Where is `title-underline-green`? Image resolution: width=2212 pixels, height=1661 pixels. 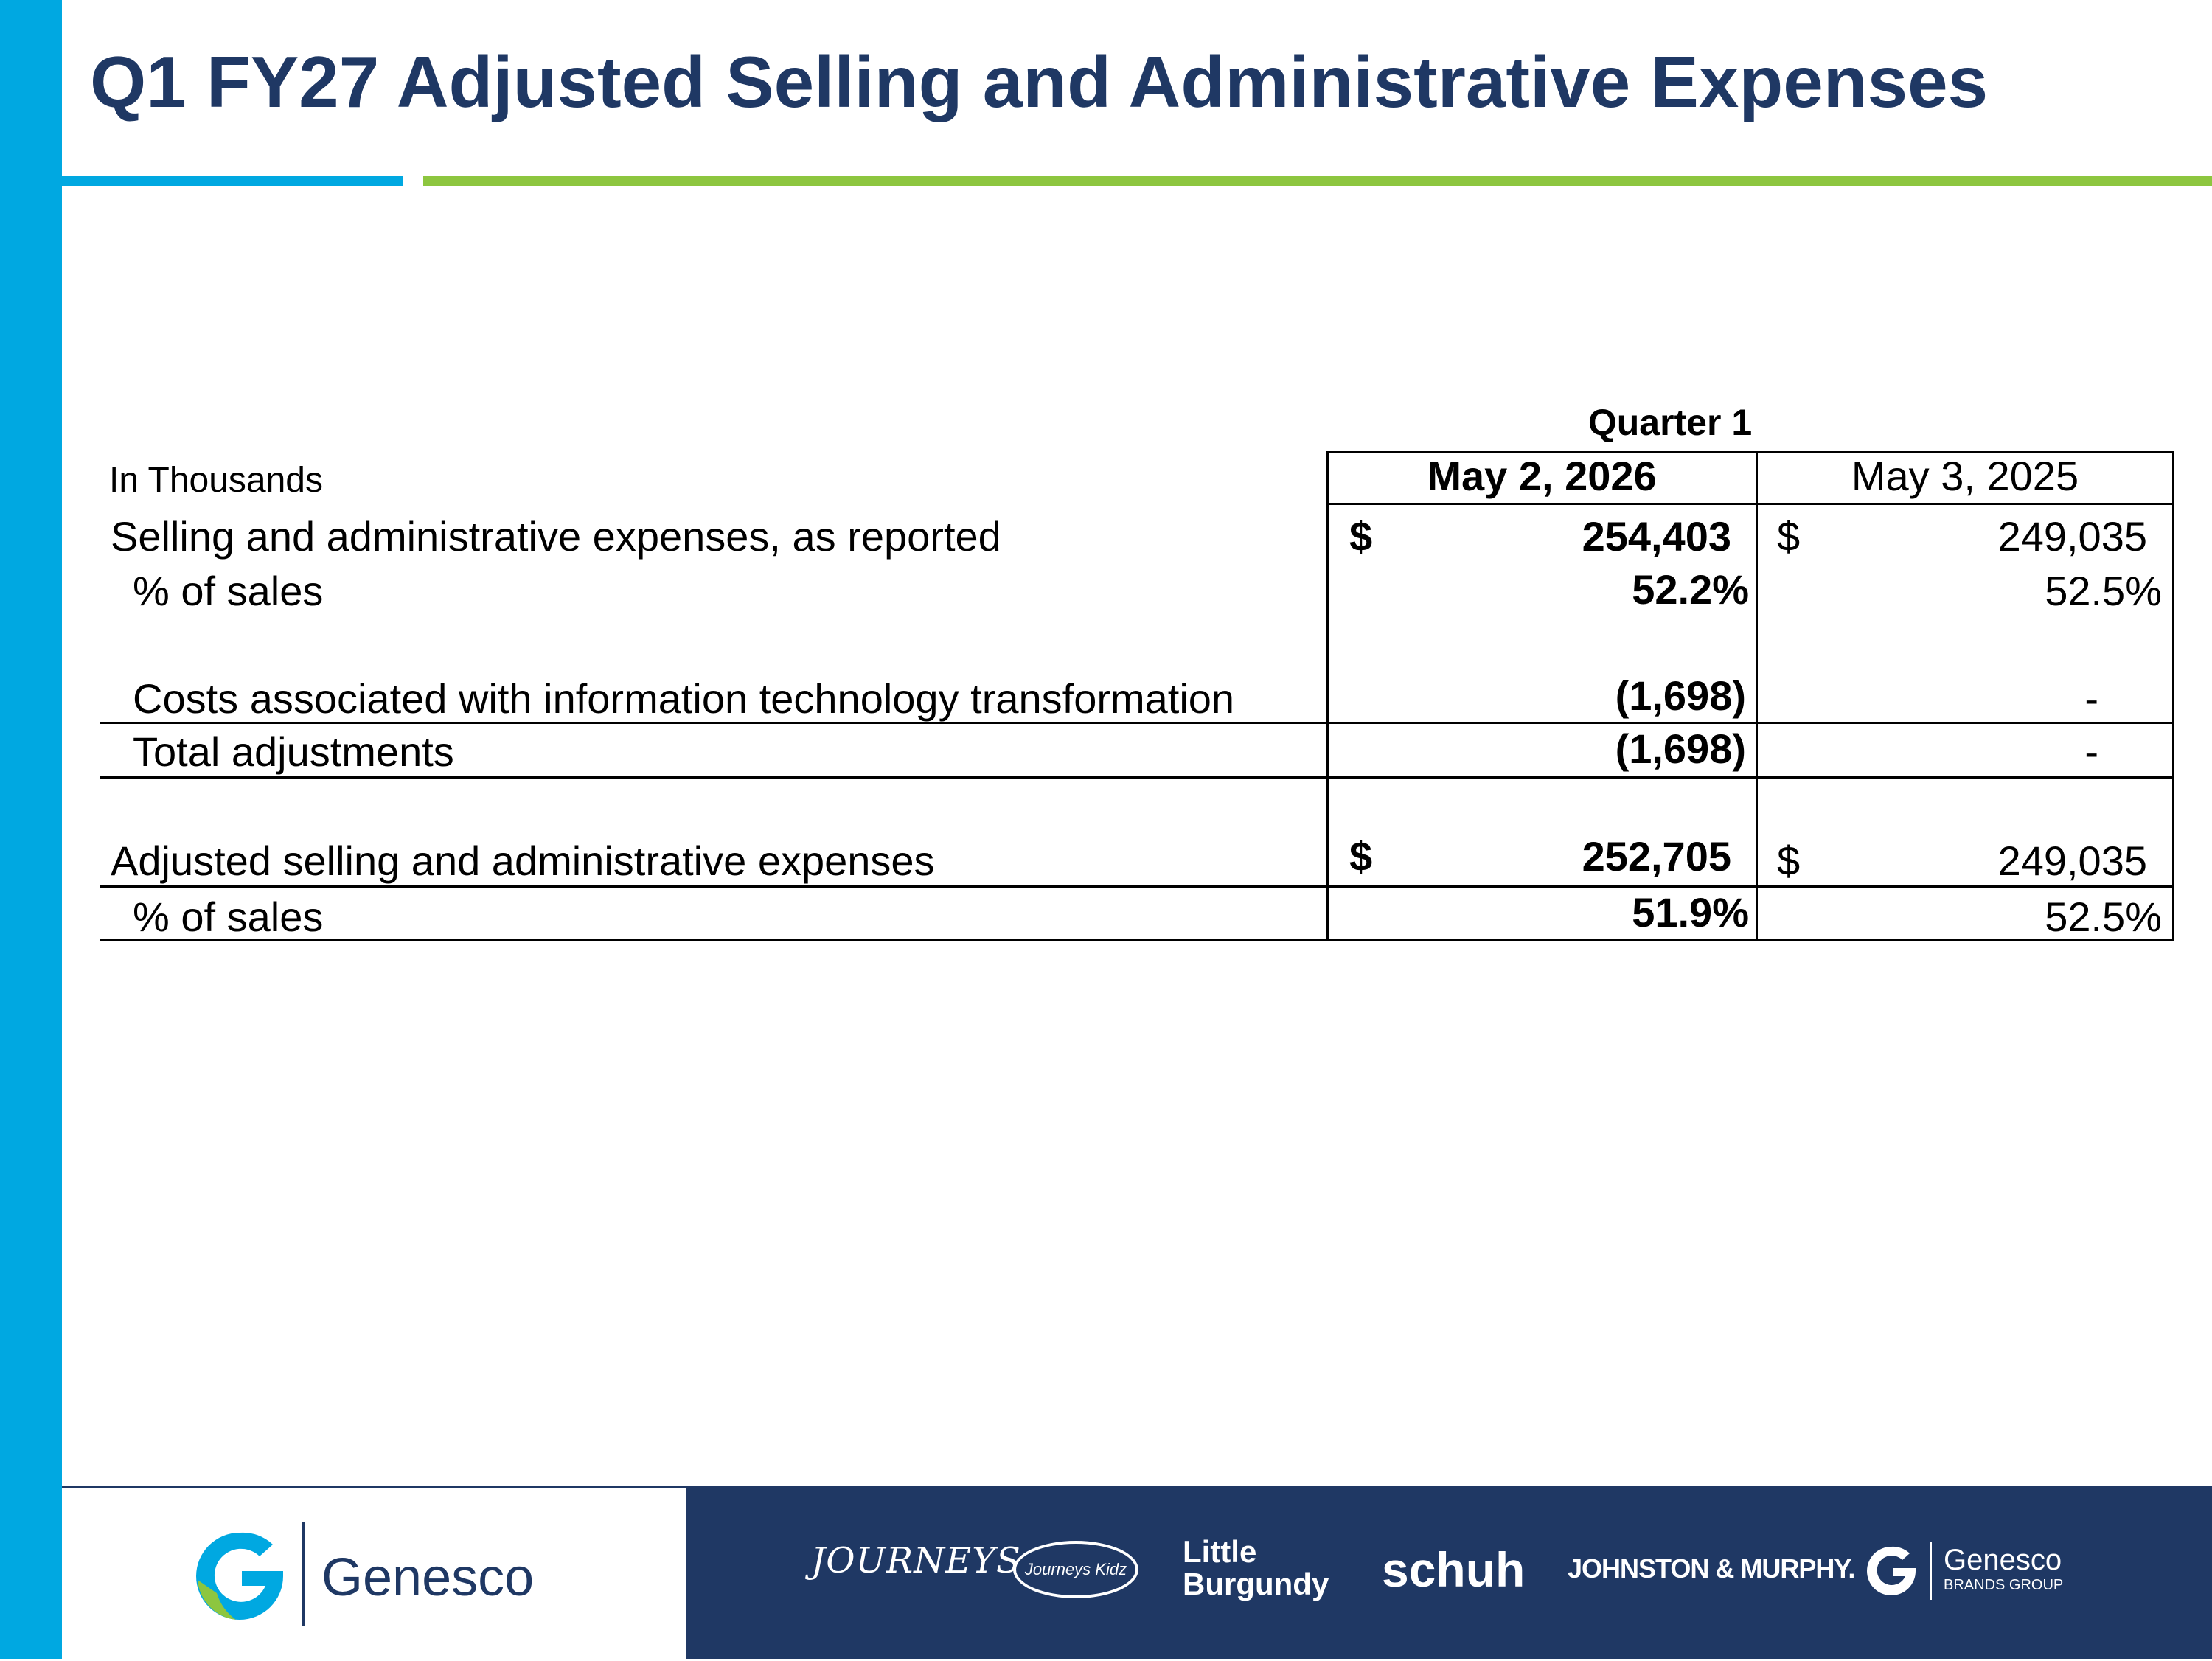
title-underline-green is located at coordinates (1317, 181).